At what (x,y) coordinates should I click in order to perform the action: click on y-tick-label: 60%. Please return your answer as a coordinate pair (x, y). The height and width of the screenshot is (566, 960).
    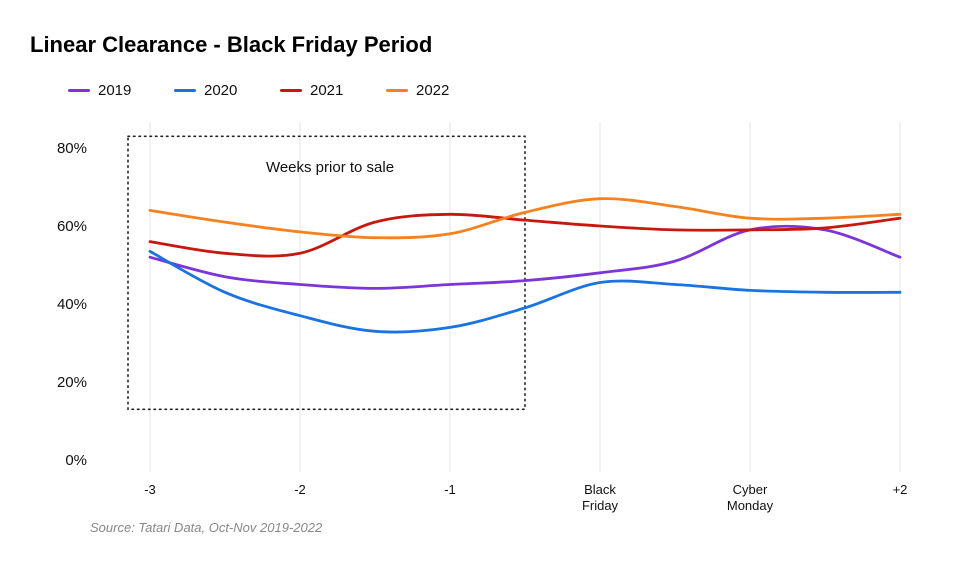
    Looking at the image, I should click on (72, 226).